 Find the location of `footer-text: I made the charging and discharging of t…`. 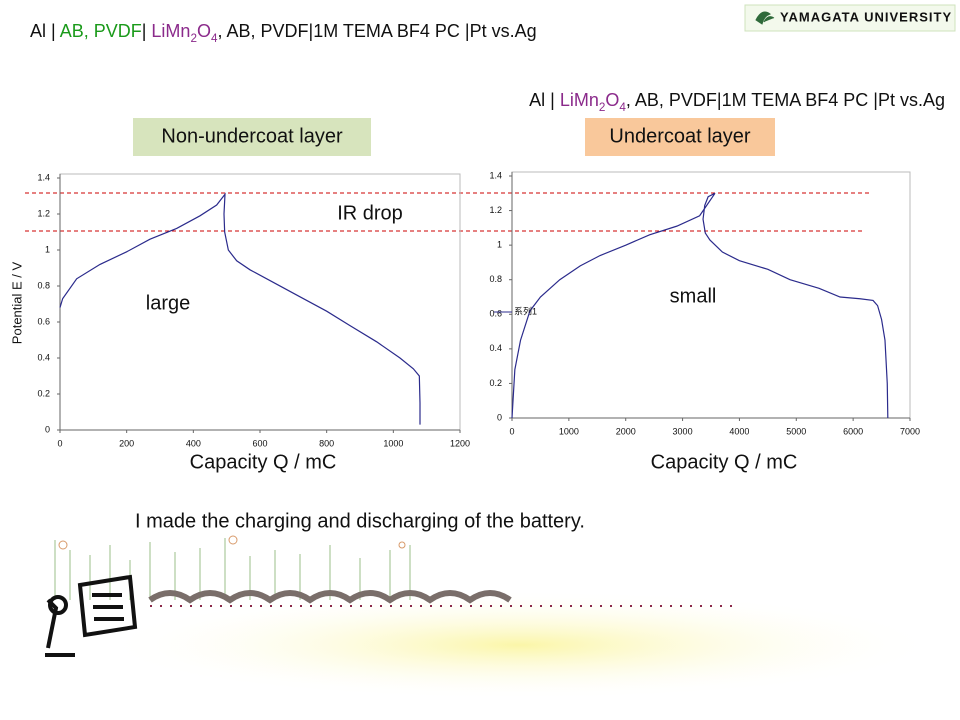

footer-text: I made the charging and discharging of t… is located at coordinates (360, 521).